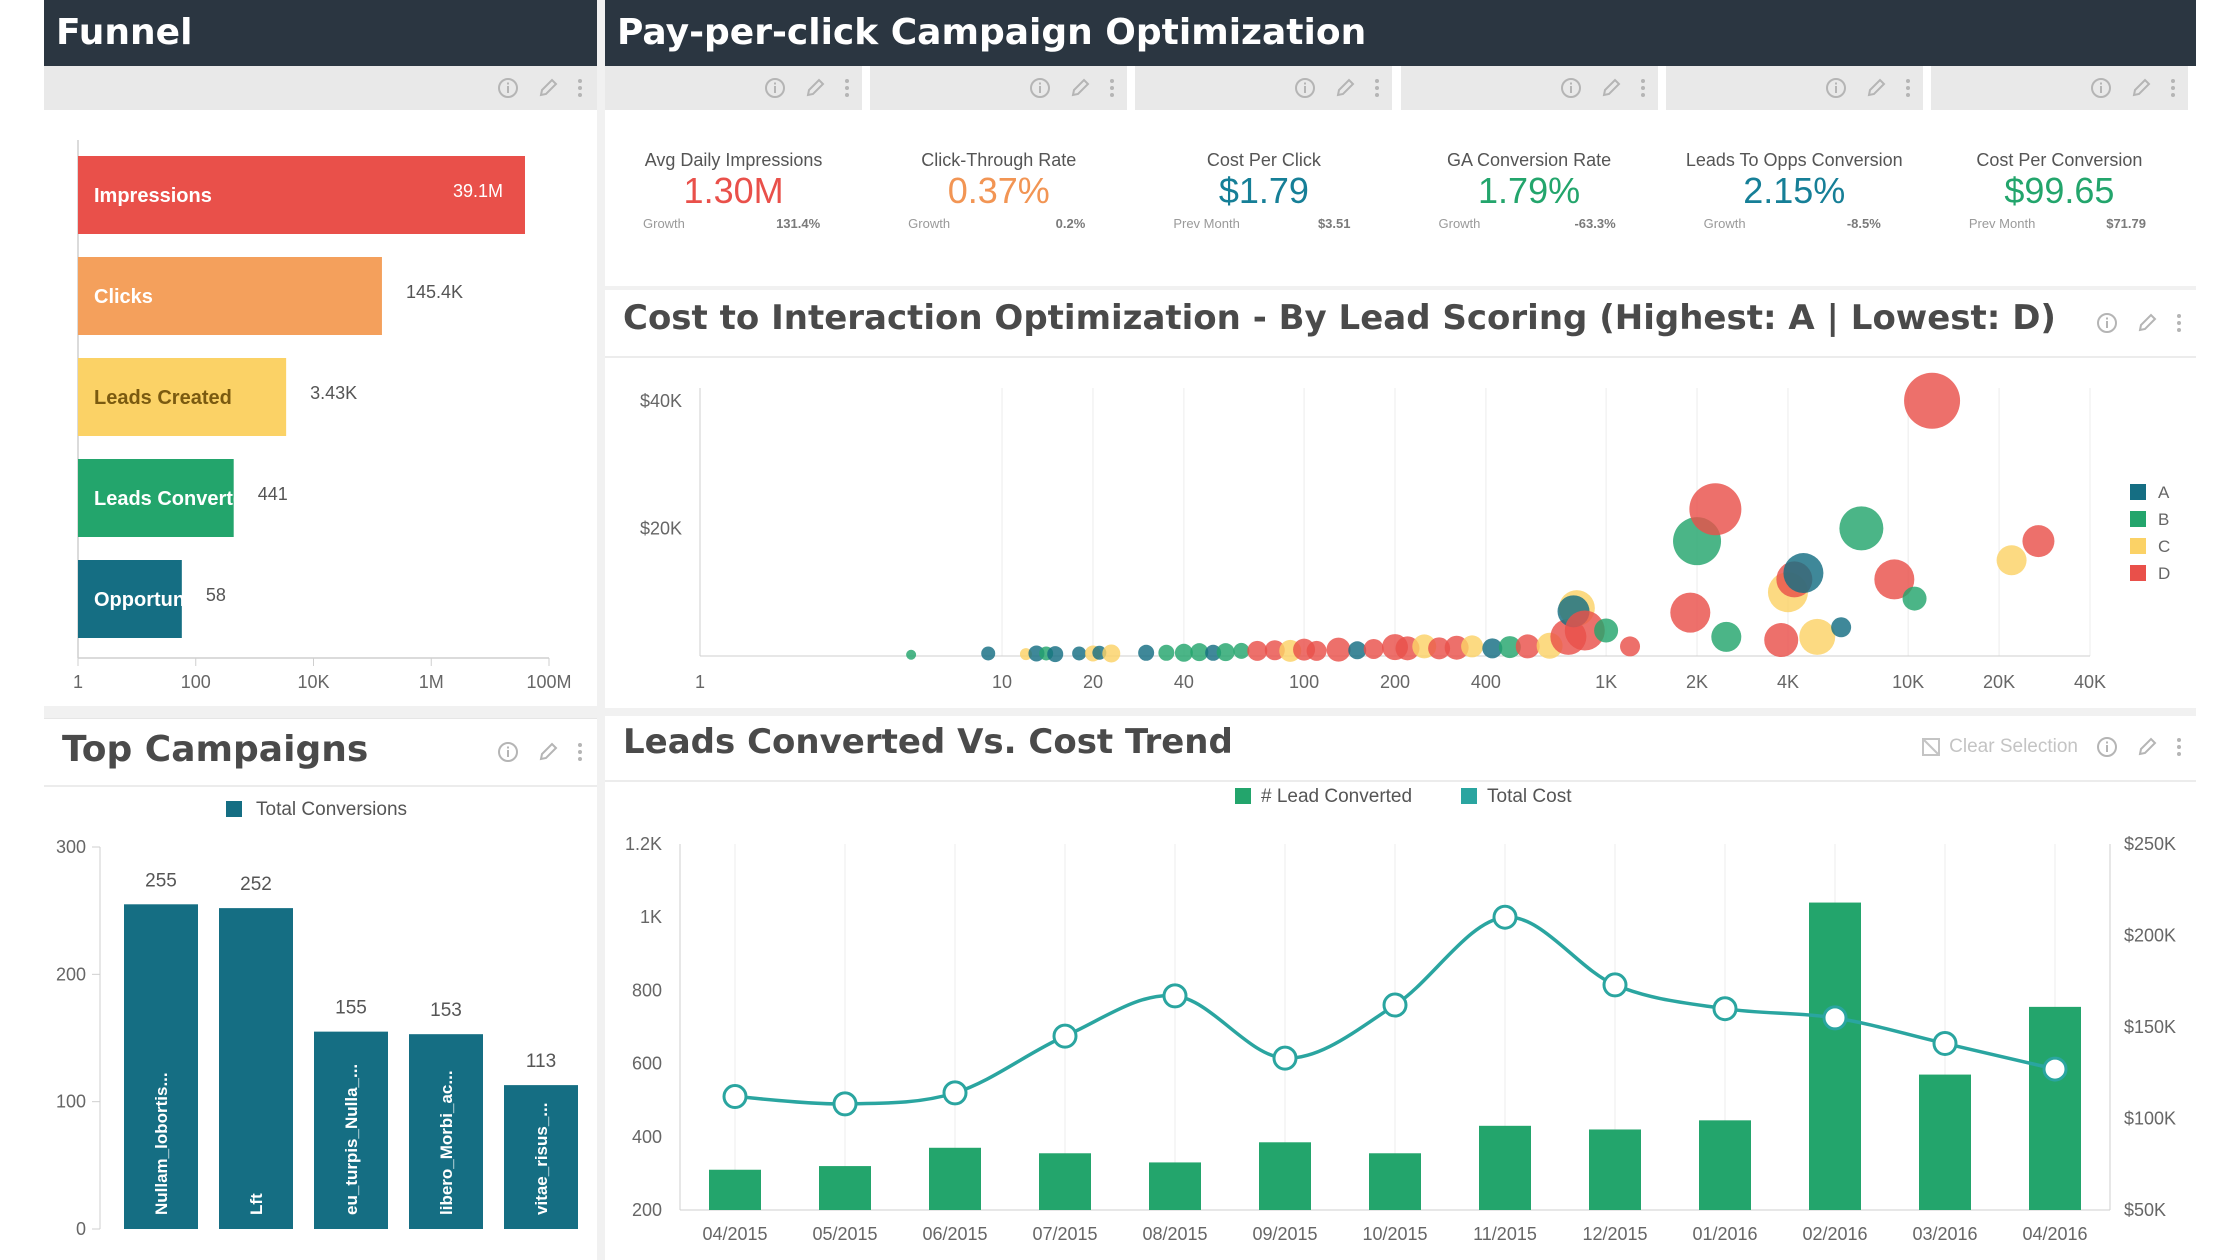 This screenshot has width=2240, height=1260. What do you see at coordinates (999, 177) in the screenshot?
I see `kpi-card: Click-Through Rate 0.37% Growth 0.2%` at bounding box center [999, 177].